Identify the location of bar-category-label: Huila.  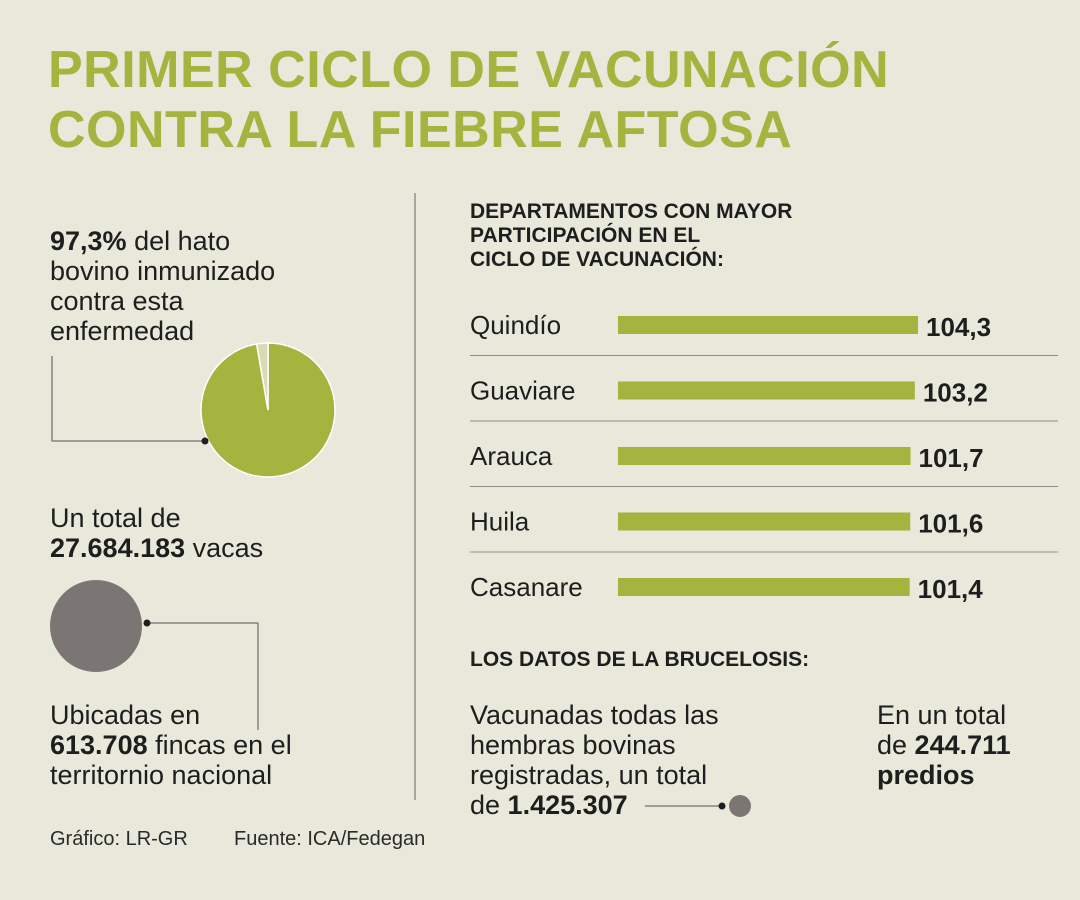
(500, 522).